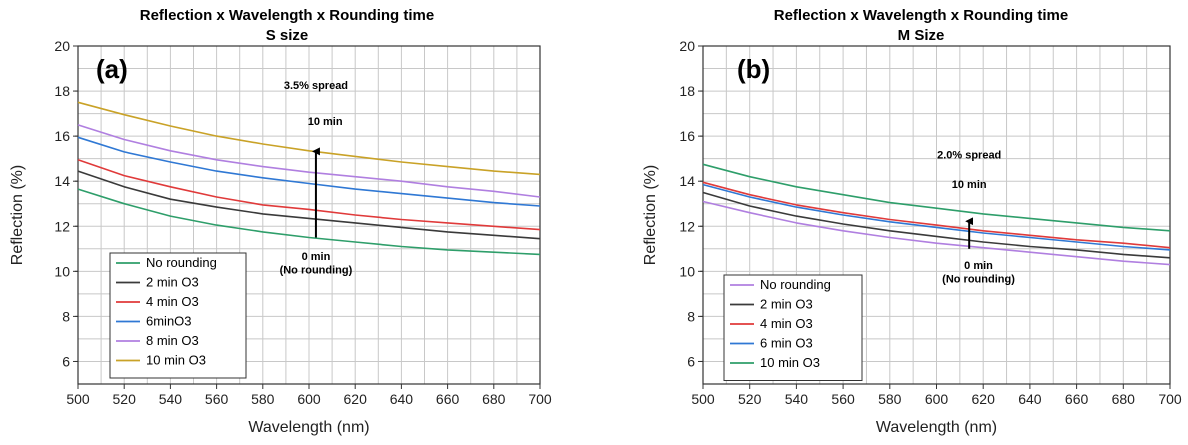 The image size is (1188, 445). Describe the element at coordinates (112, 69) in the screenshot. I see `panel-label: (a)` at that location.